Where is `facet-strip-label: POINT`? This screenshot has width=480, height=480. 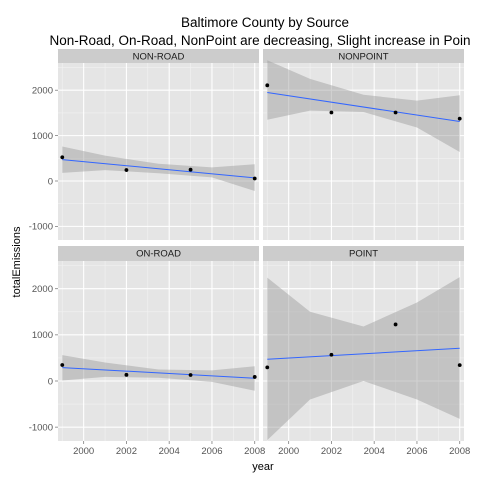 facet-strip-label: POINT is located at coordinates (363, 254).